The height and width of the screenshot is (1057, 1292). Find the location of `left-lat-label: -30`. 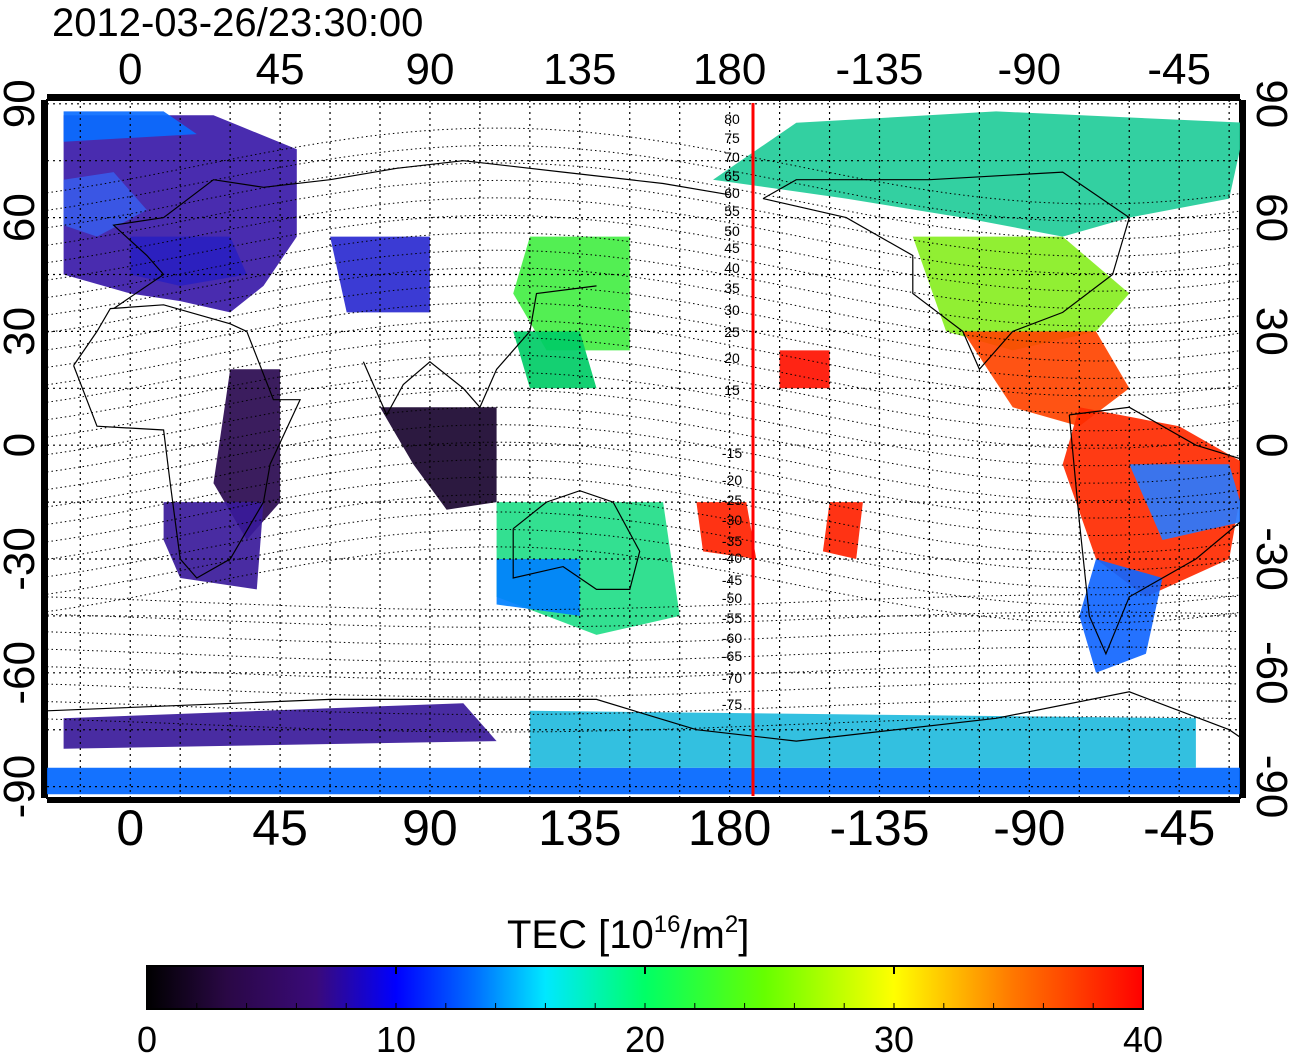

left-lat-label: -30 is located at coordinates (22, 559).